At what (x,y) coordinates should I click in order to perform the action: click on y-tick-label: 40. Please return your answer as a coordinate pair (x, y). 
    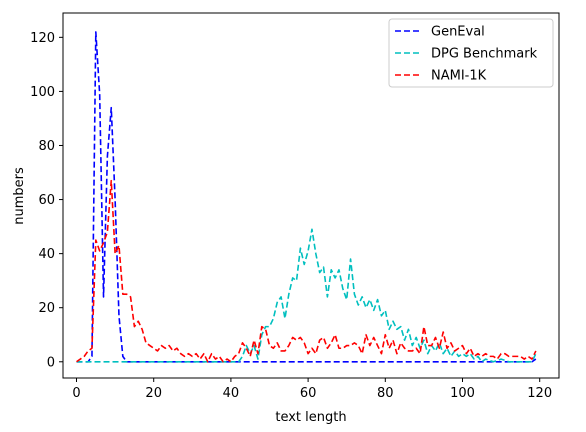
    Looking at the image, I should click on (46, 254).